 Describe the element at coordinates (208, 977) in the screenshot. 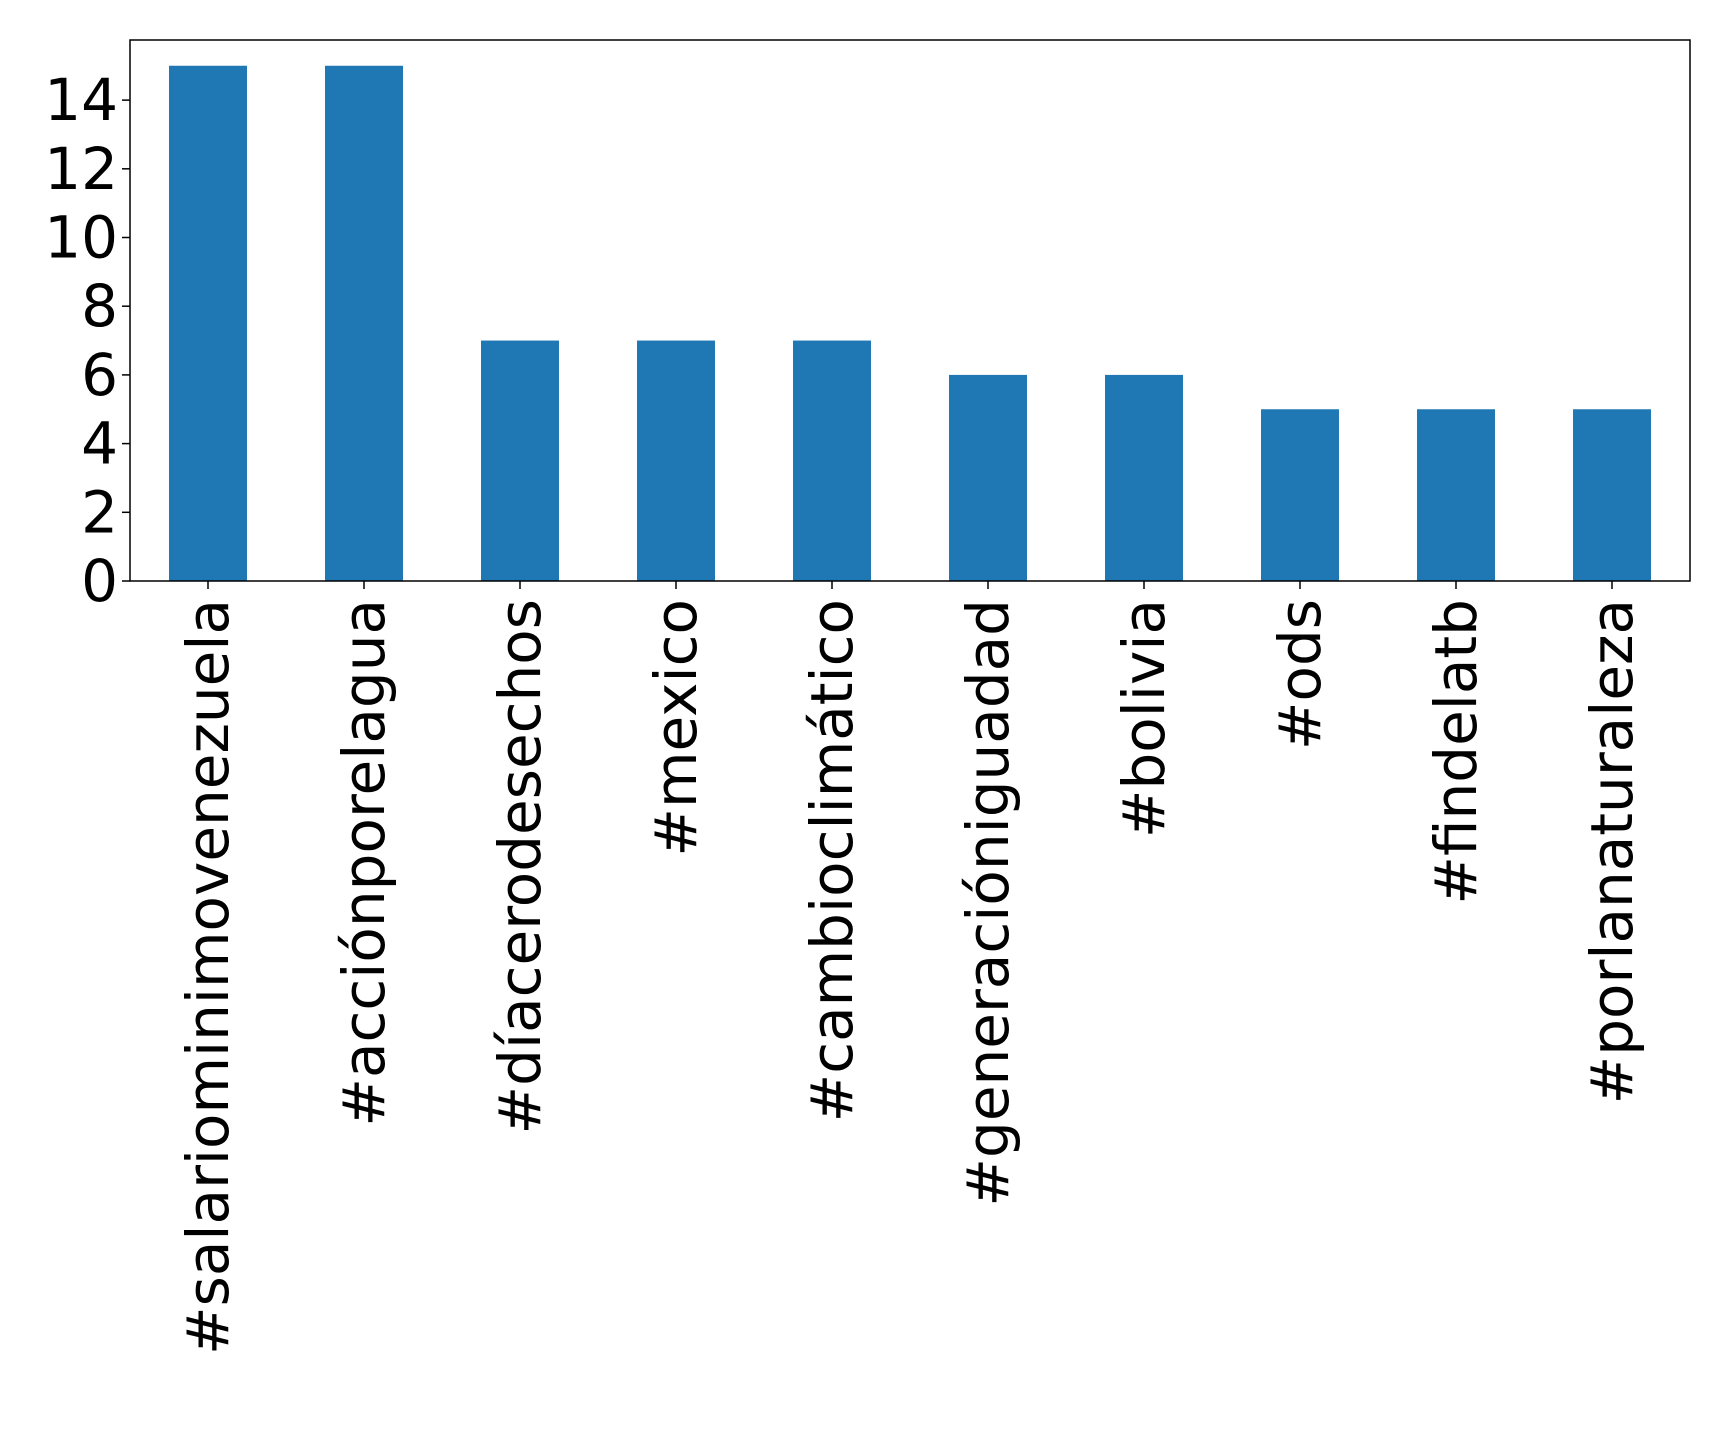

I see `x-tick-label-0: #salariominimovenezuela` at that location.